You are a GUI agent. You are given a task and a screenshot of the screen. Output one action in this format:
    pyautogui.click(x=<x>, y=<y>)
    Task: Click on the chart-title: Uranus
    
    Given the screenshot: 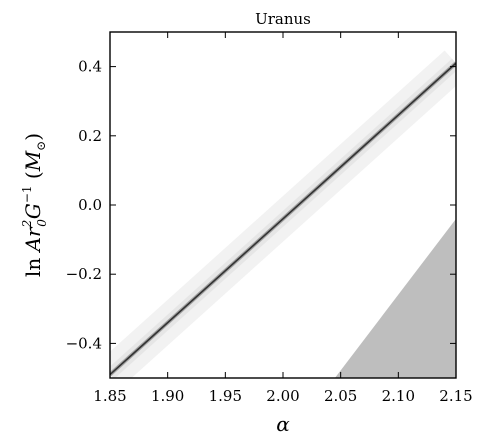 What is the action you would take?
    pyautogui.click(x=283, y=19)
    